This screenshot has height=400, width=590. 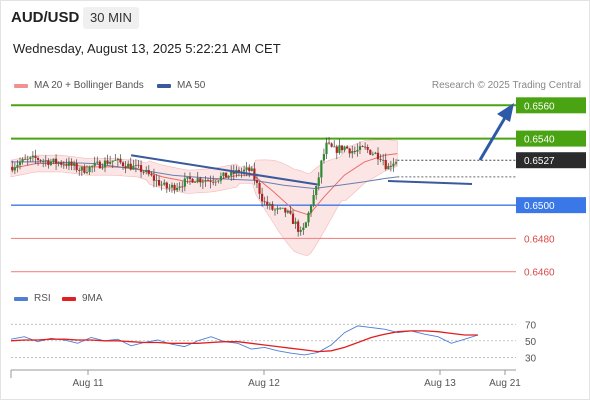 What do you see at coordinates (92, 298) in the screenshot?
I see `legend-9ma-label: 9MA` at bounding box center [92, 298].